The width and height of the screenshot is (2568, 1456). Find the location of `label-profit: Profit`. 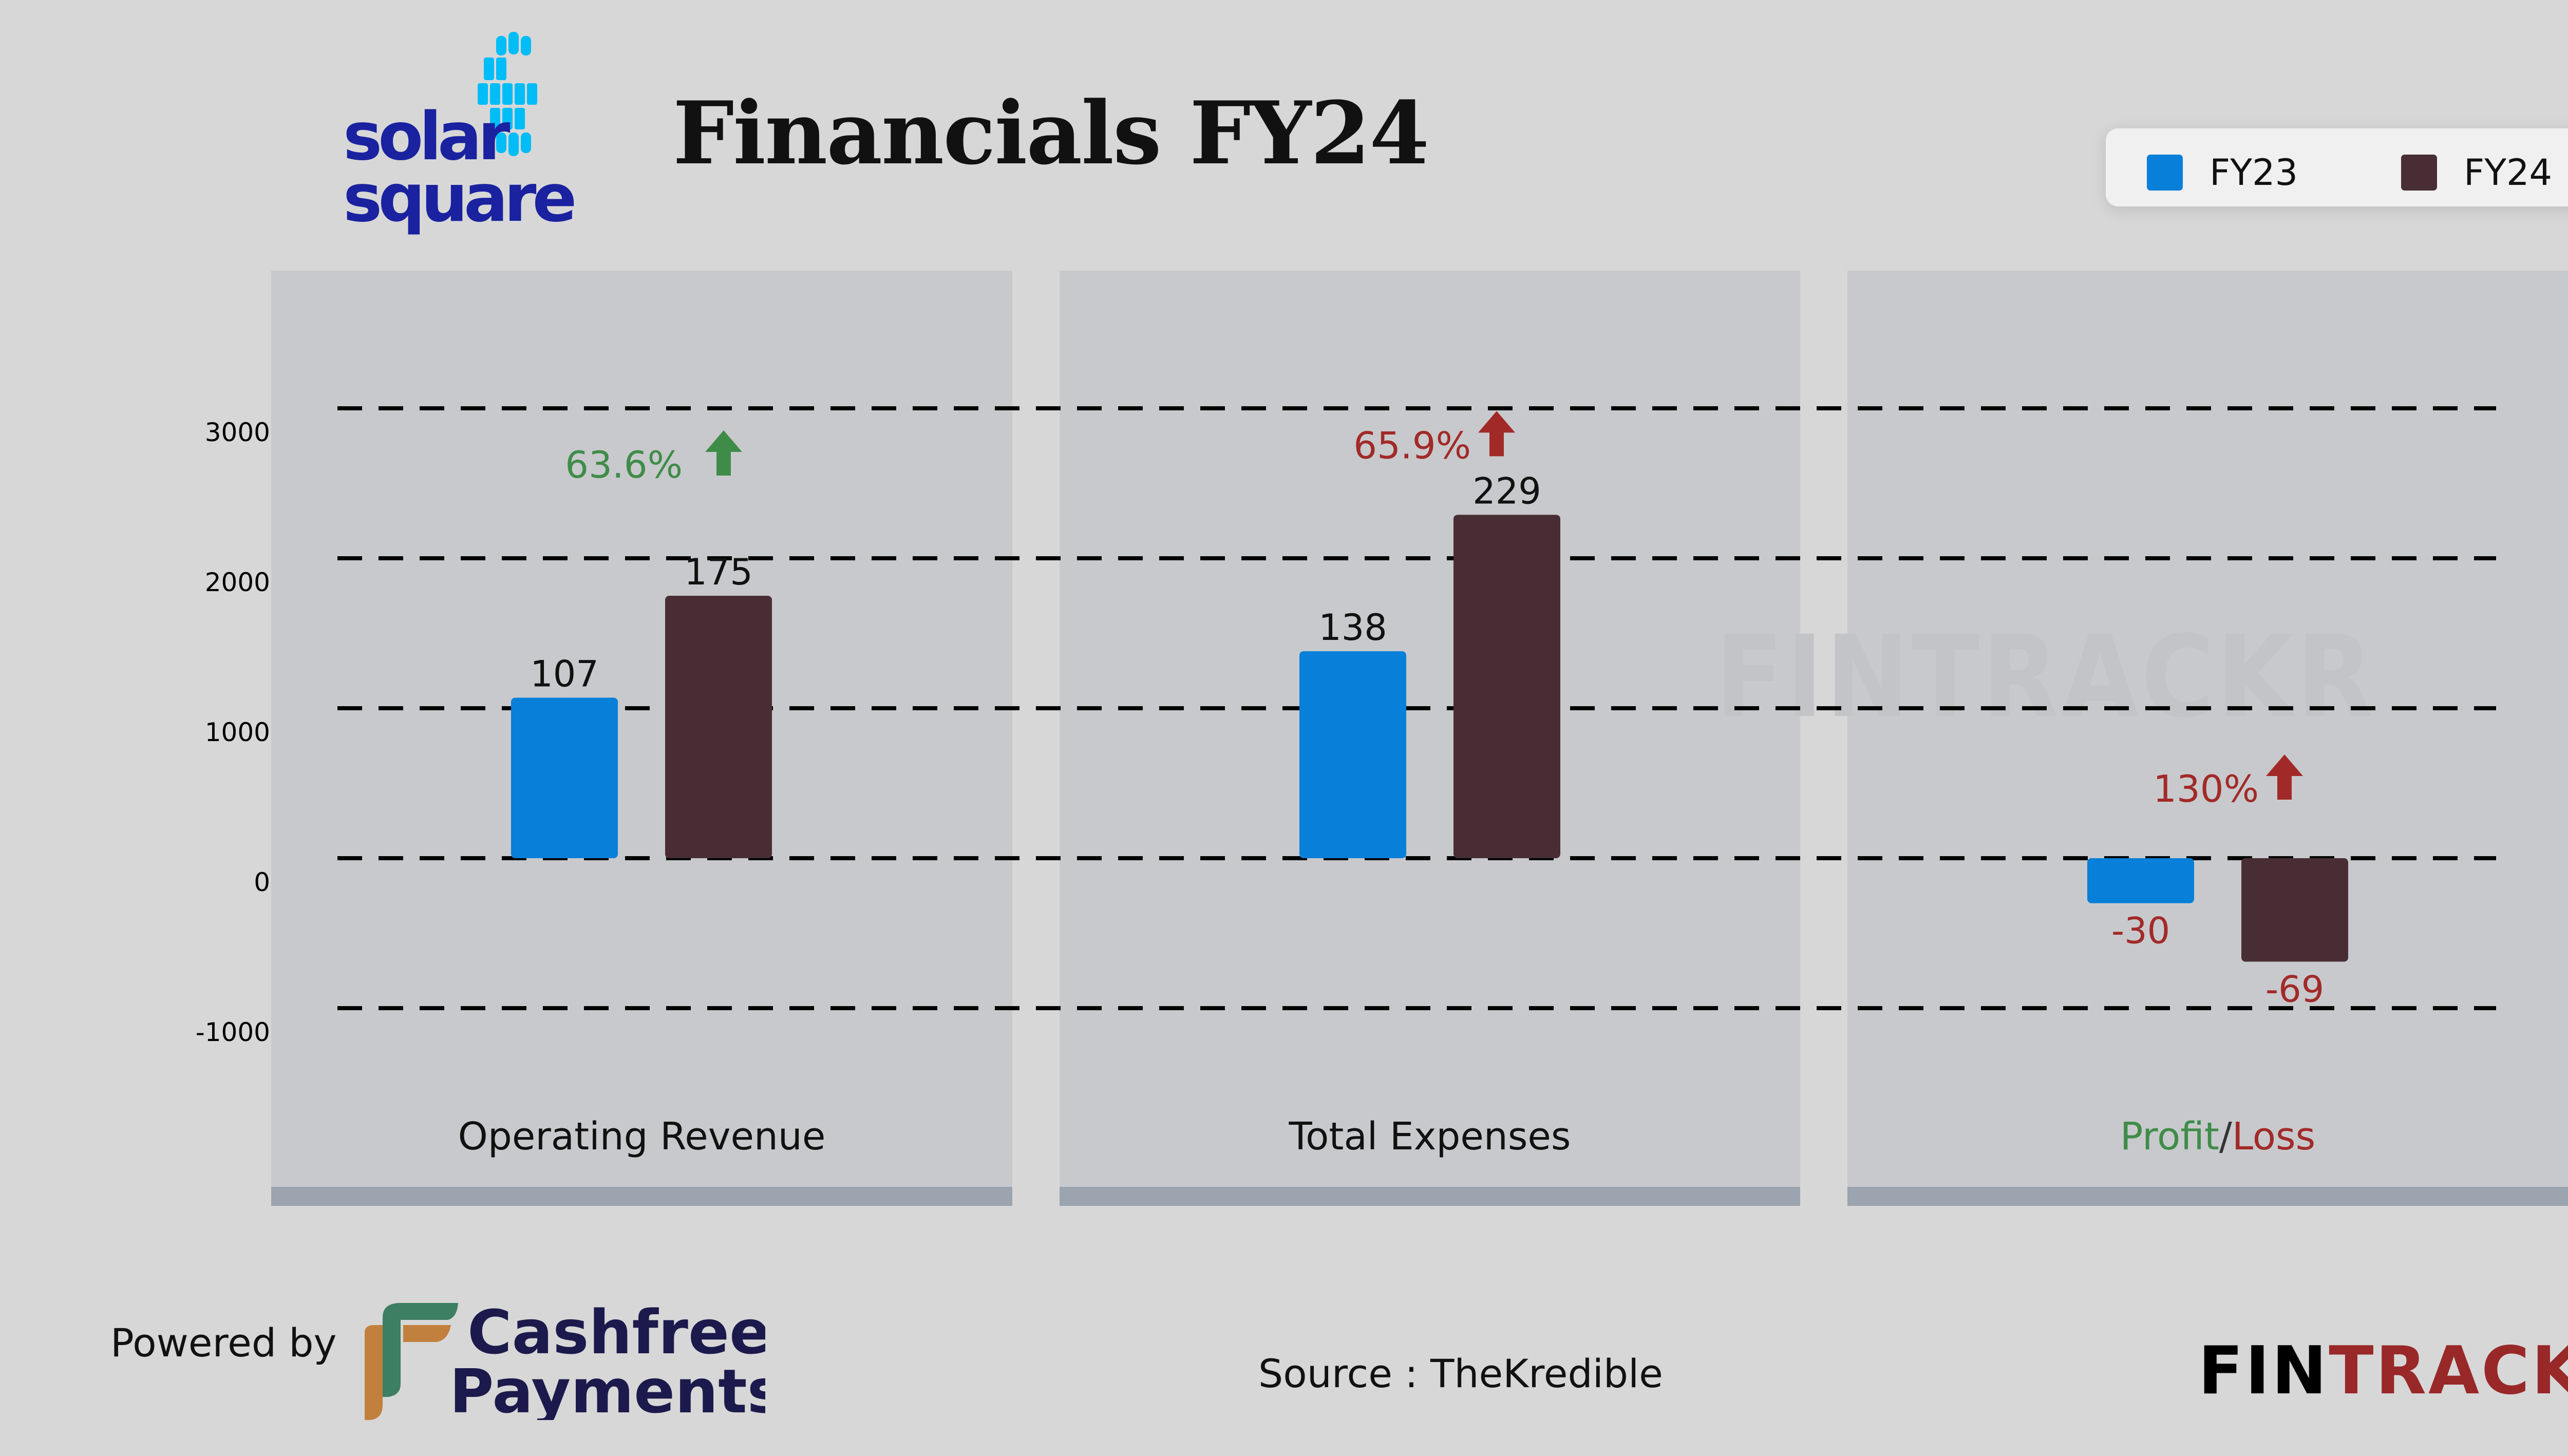

label-profit: Profit is located at coordinates (2169, 1137).